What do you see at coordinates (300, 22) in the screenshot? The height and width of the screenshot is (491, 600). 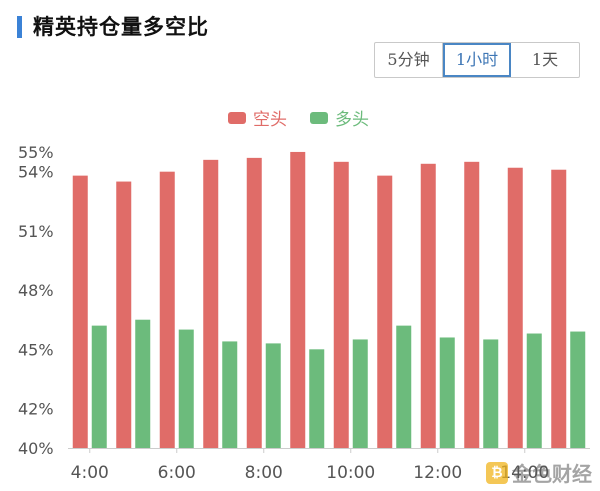 I see `header: 精英持仓量多空比` at bounding box center [300, 22].